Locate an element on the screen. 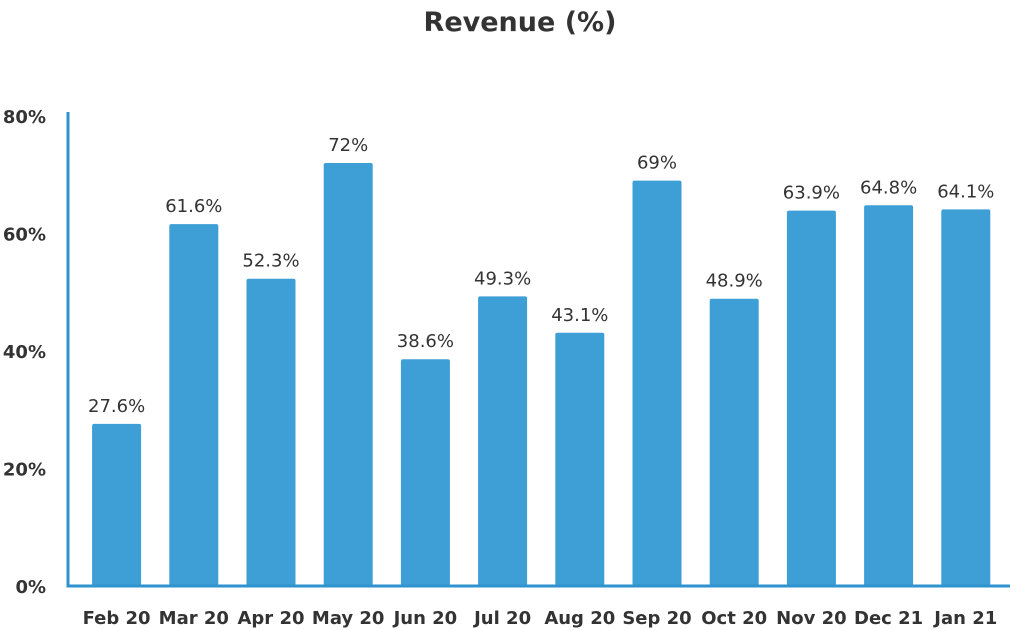  x-tick-label: Apr 20 is located at coordinates (270, 618).